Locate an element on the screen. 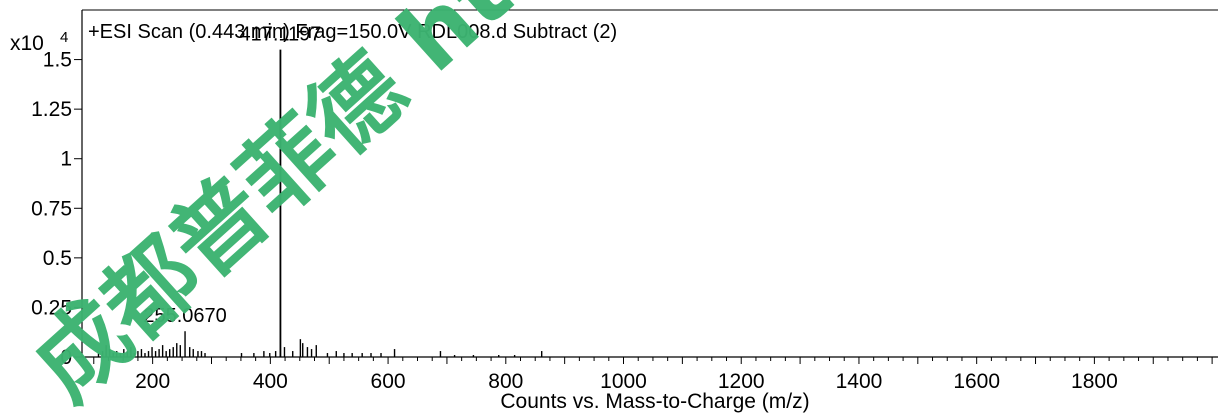 The height and width of the screenshot is (414, 1218). x-tick-label: 1200 is located at coordinates (741, 381).